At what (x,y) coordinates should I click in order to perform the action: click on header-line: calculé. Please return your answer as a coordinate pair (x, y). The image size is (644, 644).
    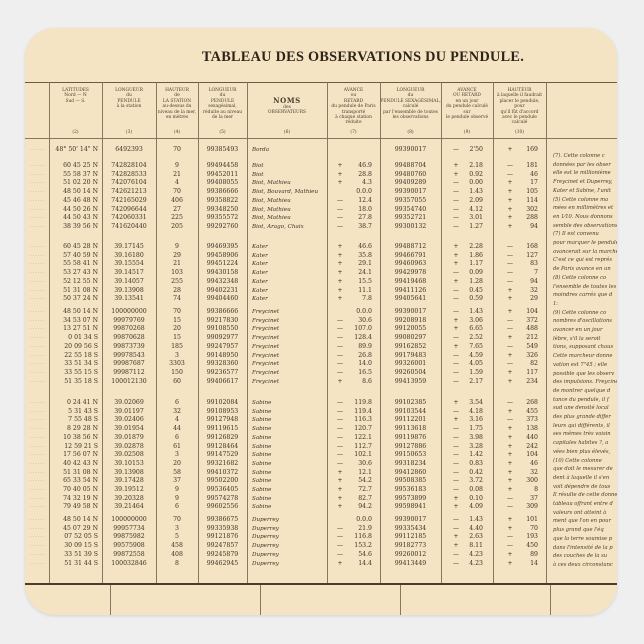
    Looking at the image, I should click on (519, 123).